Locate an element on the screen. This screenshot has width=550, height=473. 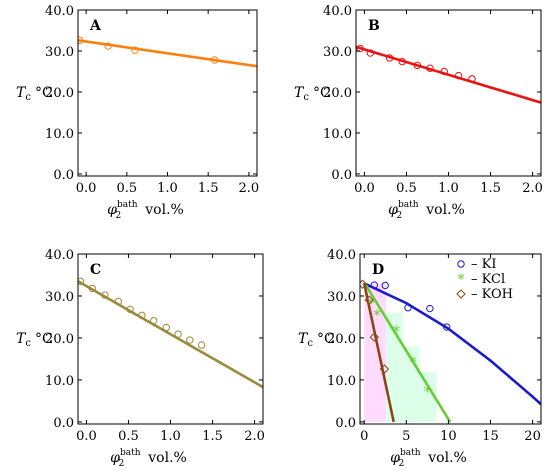
panel-label: A is located at coordinates (95, 26).